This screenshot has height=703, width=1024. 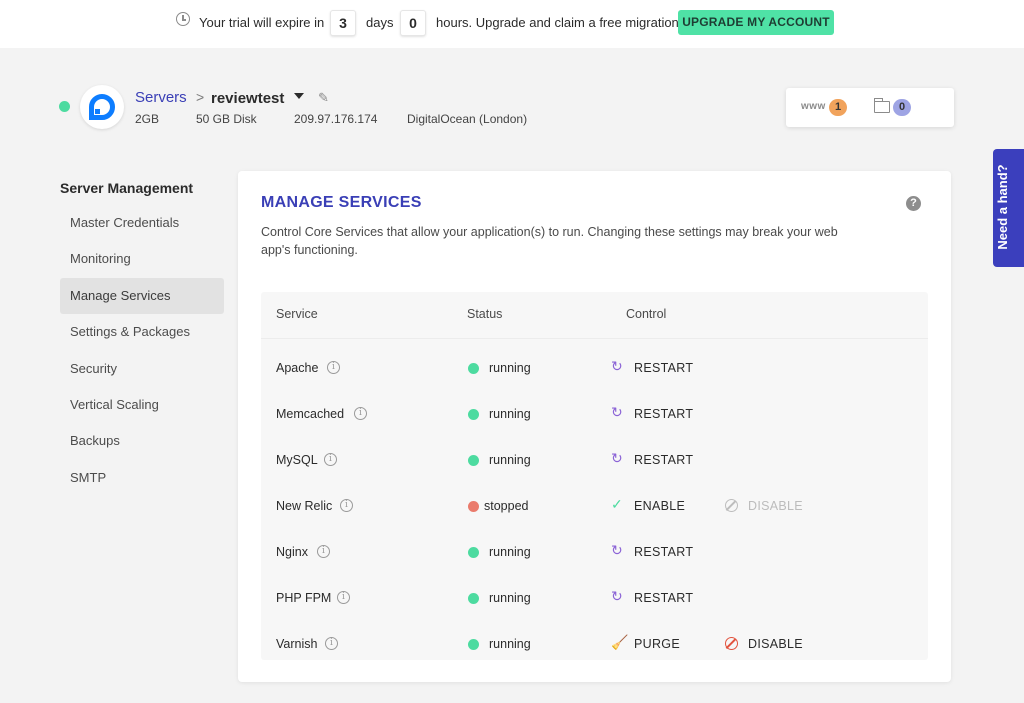 What do you see at coordinates (297, 644) in the screenshot?
I see `service-name: Varnish` at bounding box center [297, 644].